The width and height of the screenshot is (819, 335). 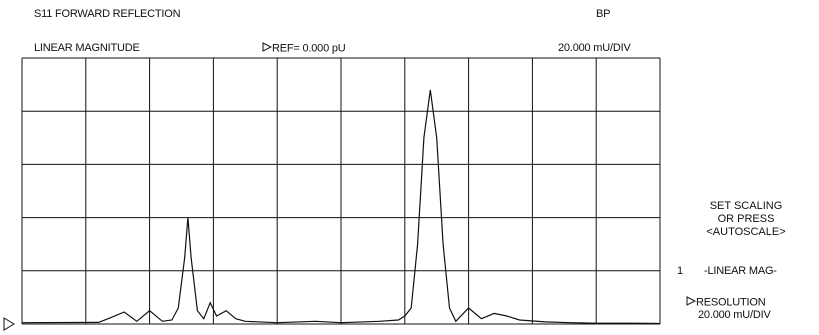 I want to click on prompt-line-3-autoscale: <AUTOSCALE>, so click(x=746, y=232).